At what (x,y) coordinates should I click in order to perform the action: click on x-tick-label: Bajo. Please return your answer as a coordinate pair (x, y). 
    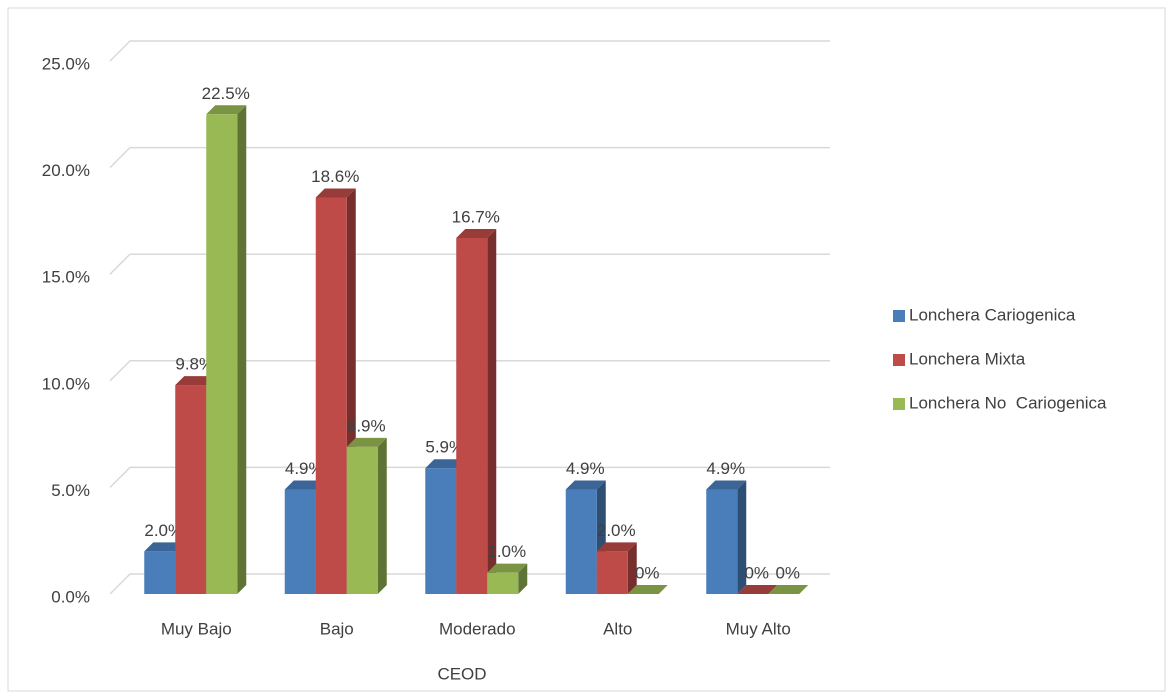
    Looking at the image, I should click on (337, 628).